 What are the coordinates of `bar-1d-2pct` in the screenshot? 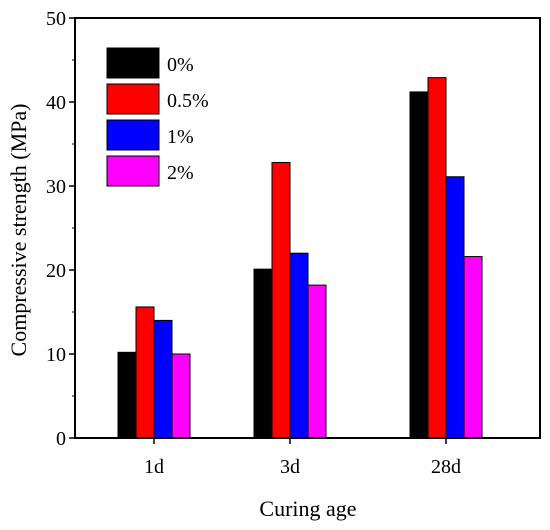 It's located at (181, 396).